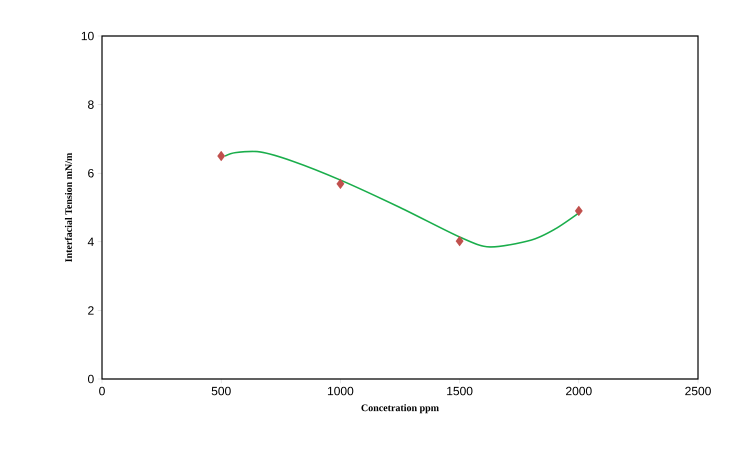  What do you see at coordinates (102, 391) in the screenshot?
I see `x-tick-label: 0` at bounding box center [102, 391].